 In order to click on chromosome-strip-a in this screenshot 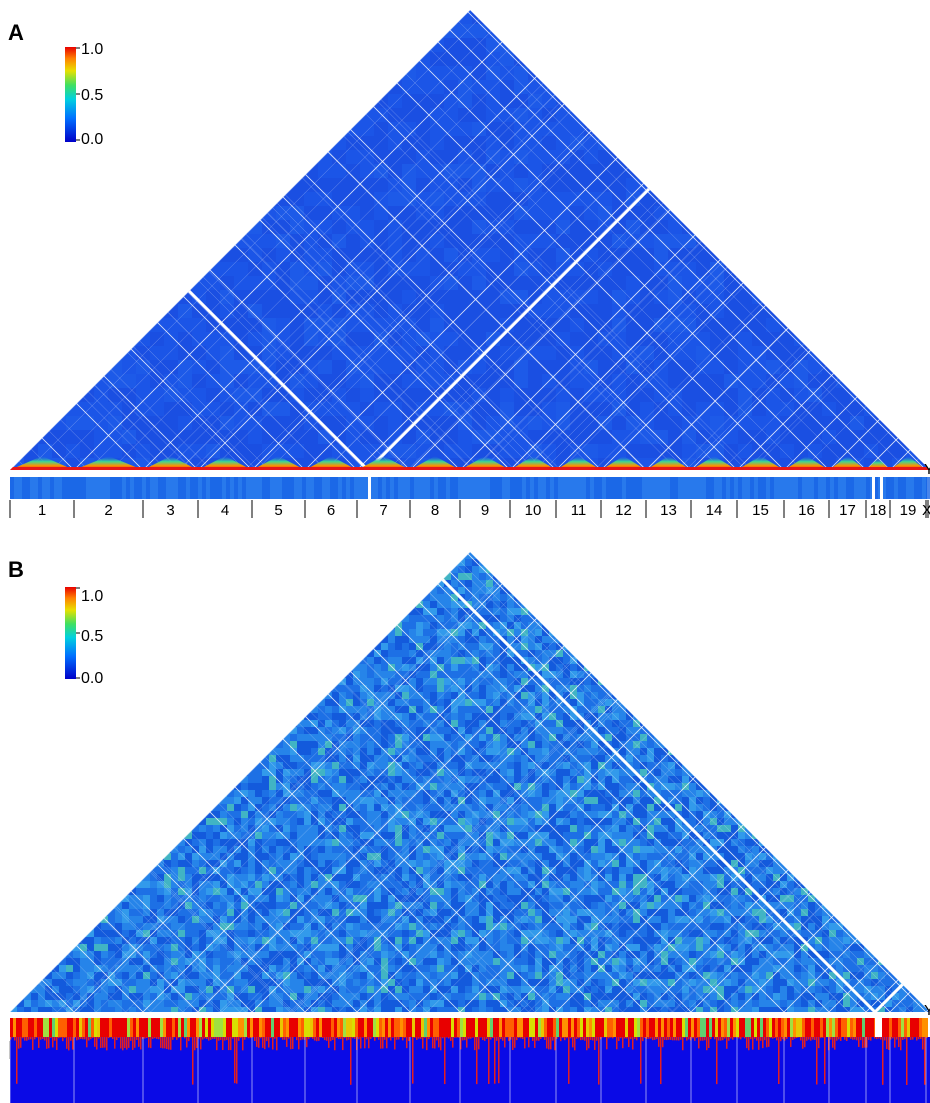, I will do `click(470, 488)`.